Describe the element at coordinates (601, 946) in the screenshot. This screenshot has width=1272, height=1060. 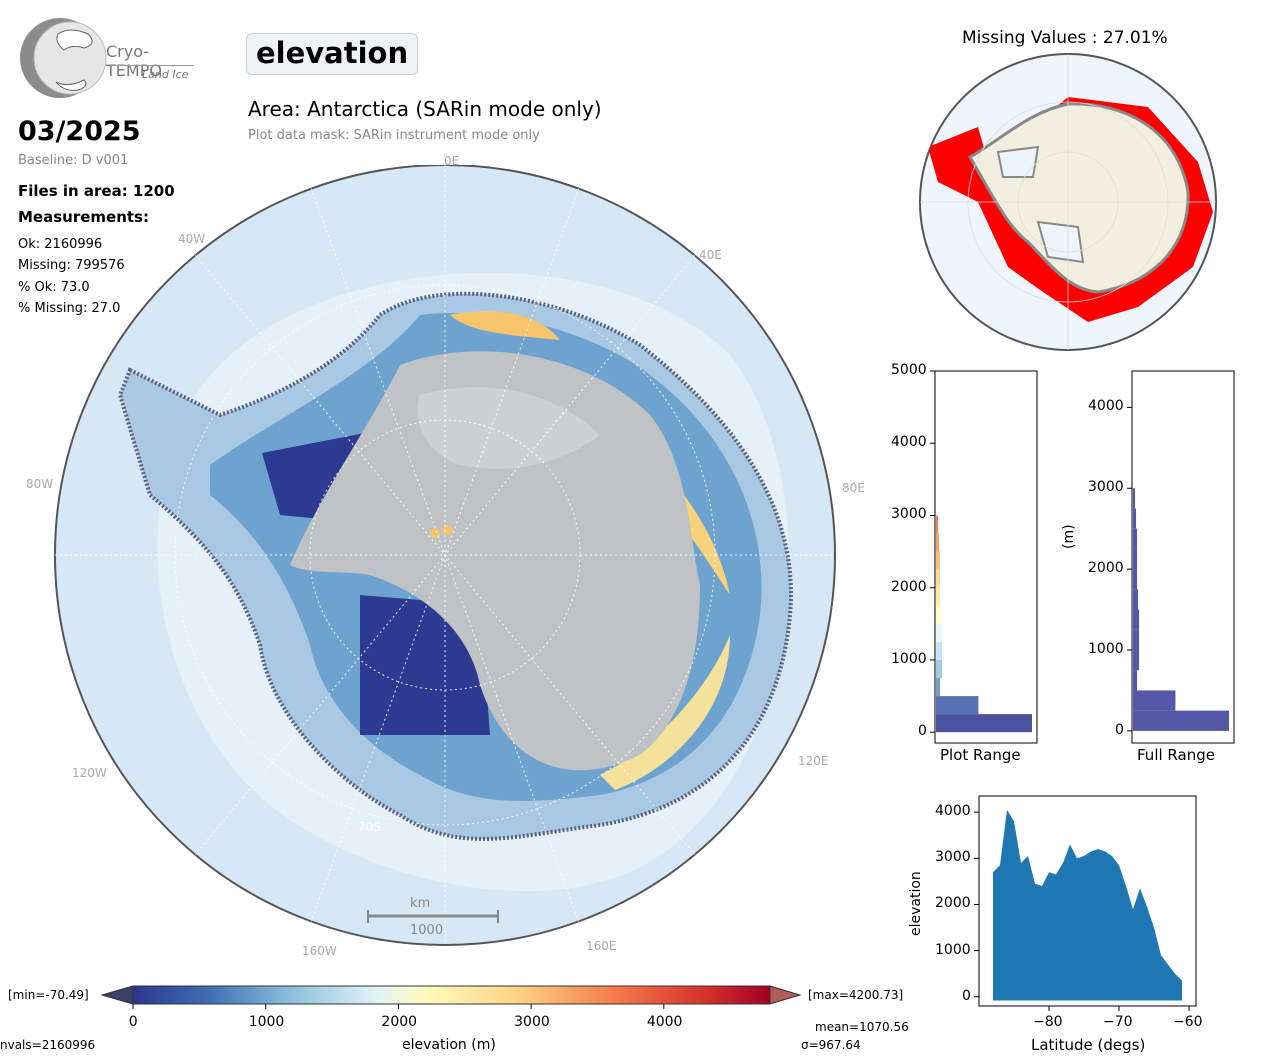
I see `grid-label-160e: 160E` at that location.